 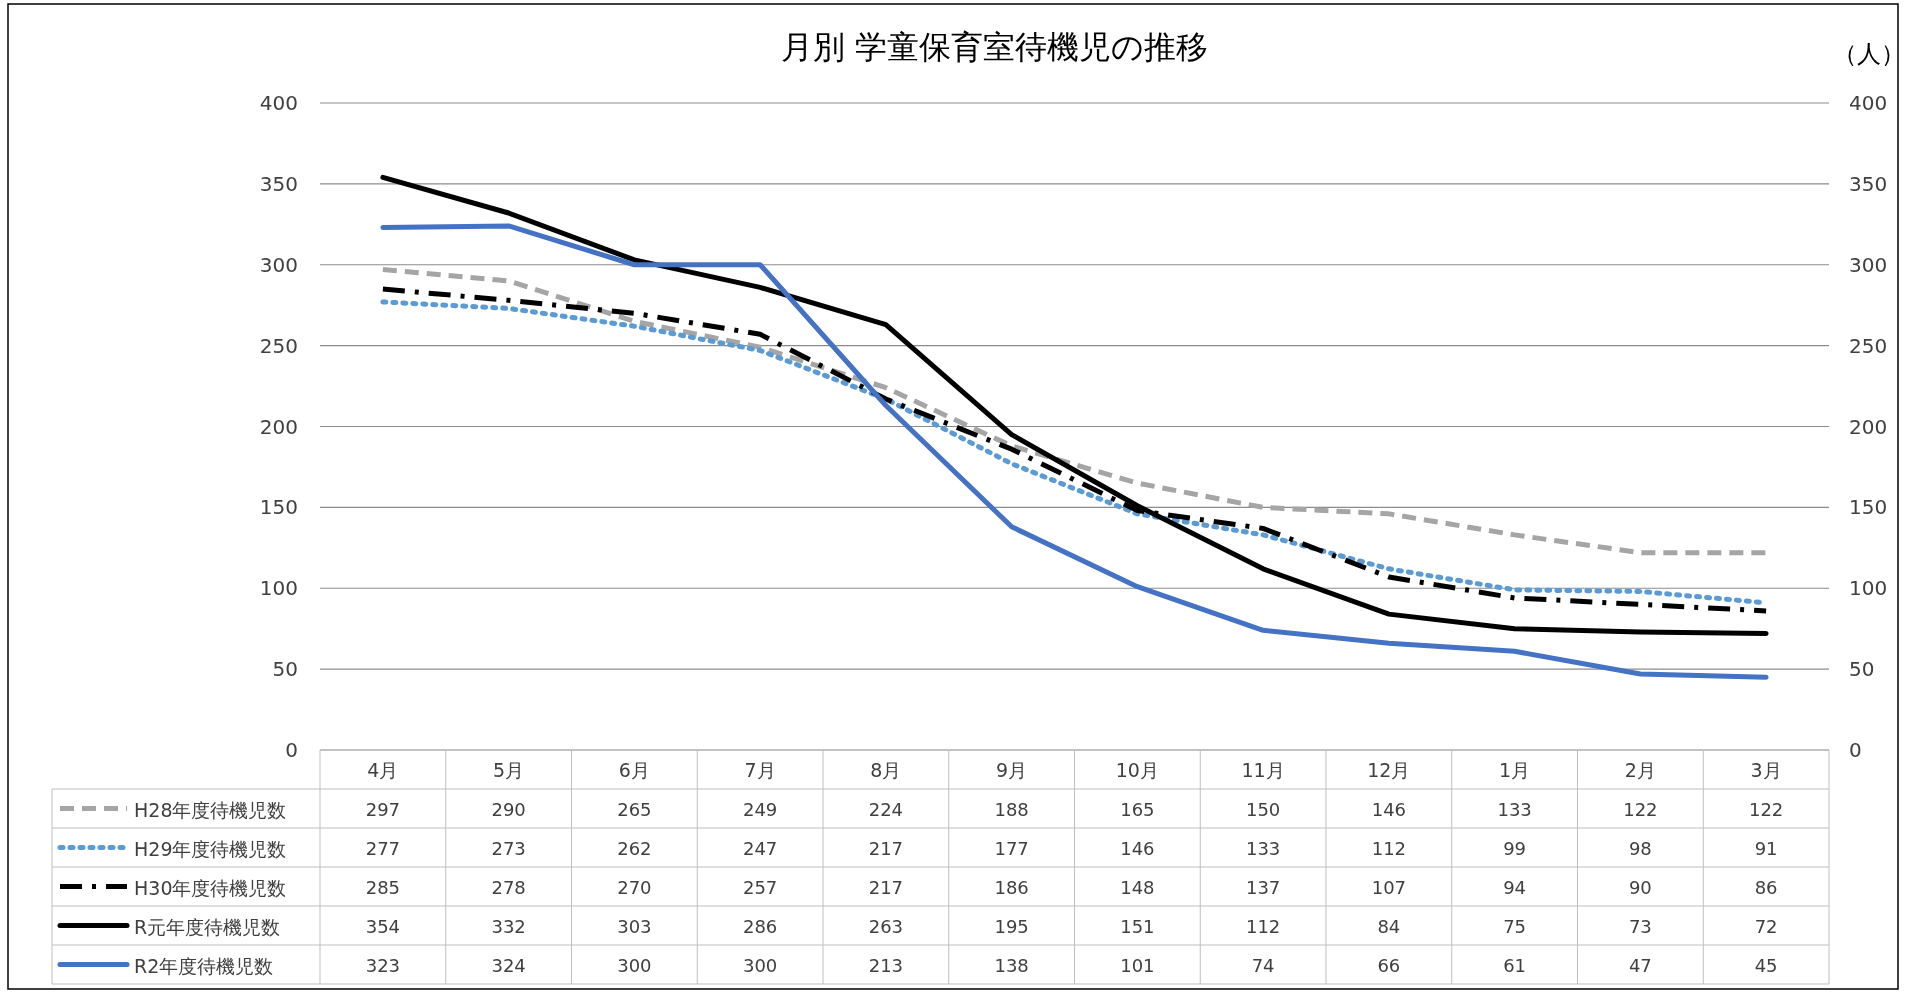 I want to click on data-label: 249, so click(x=760, y=809).